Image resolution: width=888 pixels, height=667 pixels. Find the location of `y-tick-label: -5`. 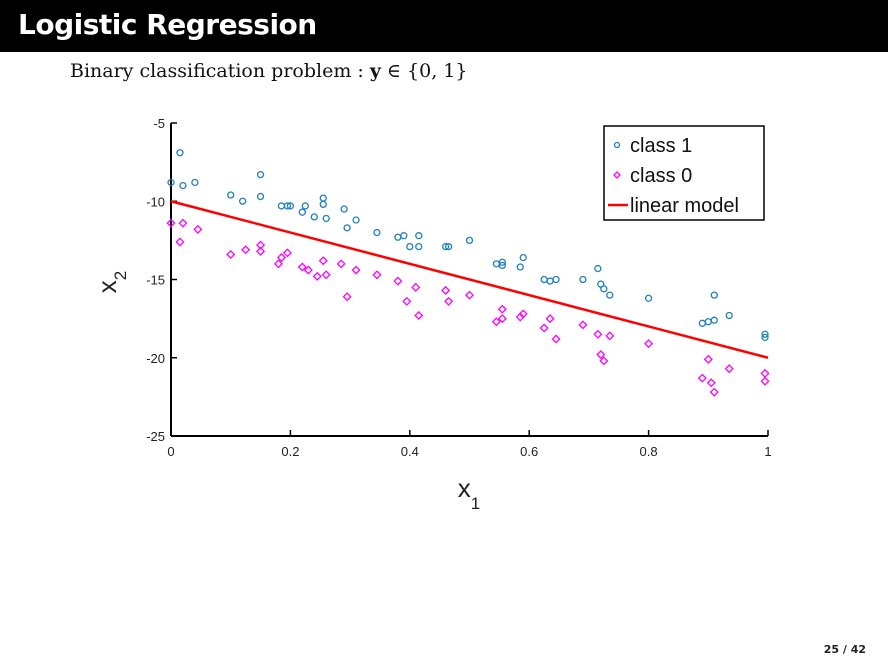

y-tick-label: -5 is located at coordinates (159, 123).